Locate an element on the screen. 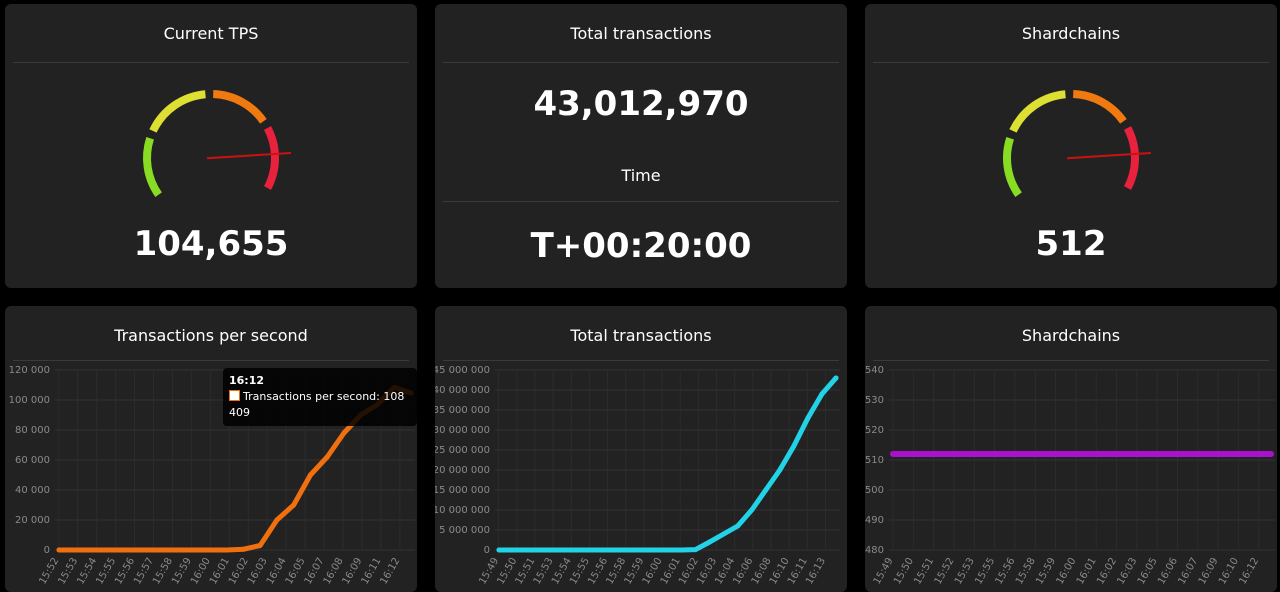 Image resolution: width=1280 pixels, height=592 pixels. panel-title: Current TPS is located at coordinates (211, 33).